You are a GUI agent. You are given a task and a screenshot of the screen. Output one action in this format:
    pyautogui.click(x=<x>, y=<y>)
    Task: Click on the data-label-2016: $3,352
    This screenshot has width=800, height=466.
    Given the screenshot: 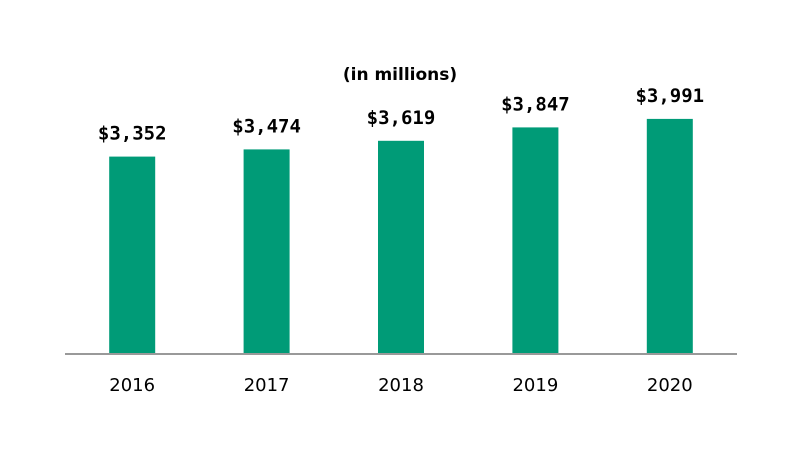 What is the action you would take?
    pyautogui.click(x=132, y=134)
    